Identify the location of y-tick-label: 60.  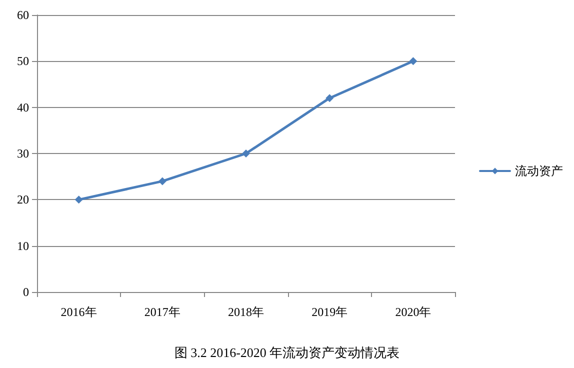
(23, 15).